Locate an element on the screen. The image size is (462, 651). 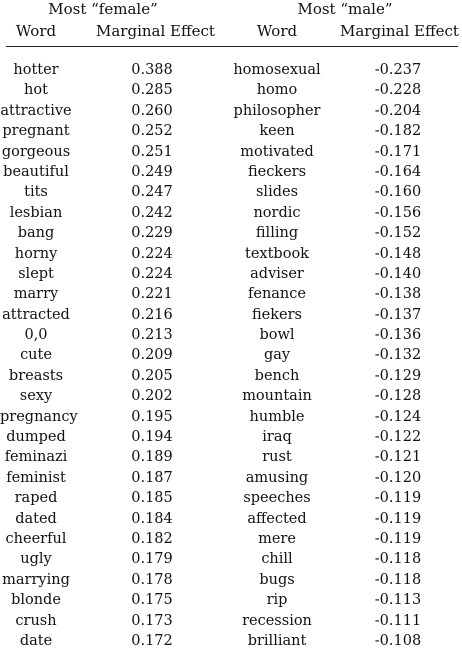
cell-effect-female: 0.213 is located at coordinates (152, 335).